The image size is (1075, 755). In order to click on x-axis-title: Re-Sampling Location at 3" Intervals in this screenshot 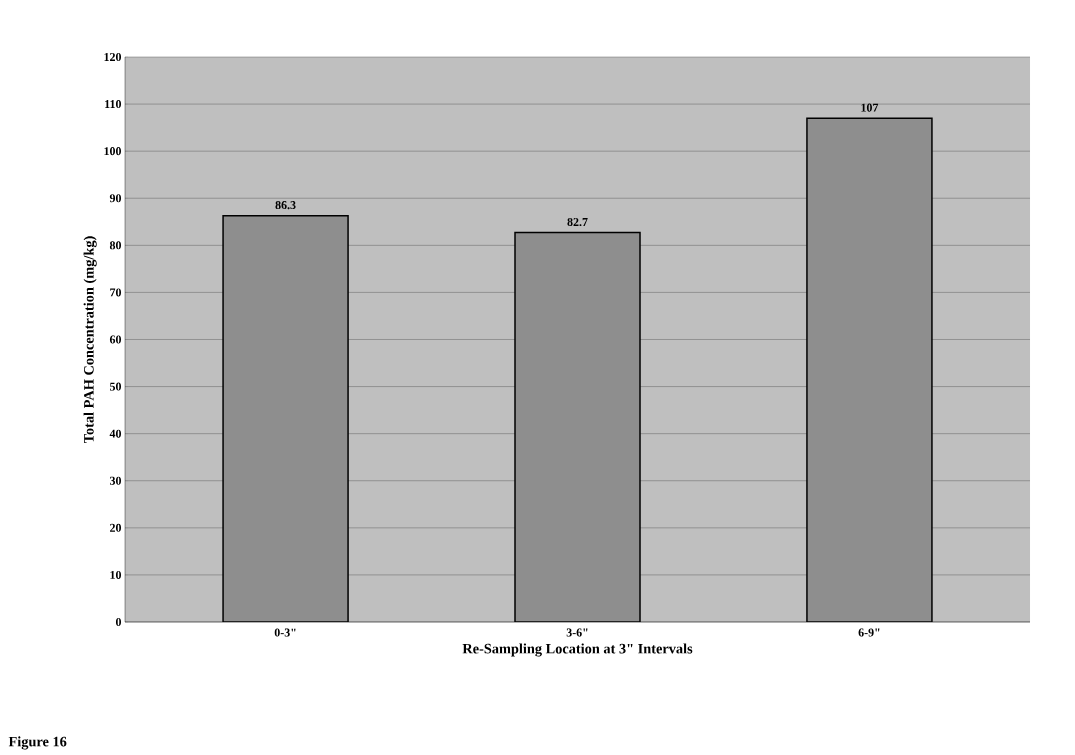, I will do `click(577, 650)`.